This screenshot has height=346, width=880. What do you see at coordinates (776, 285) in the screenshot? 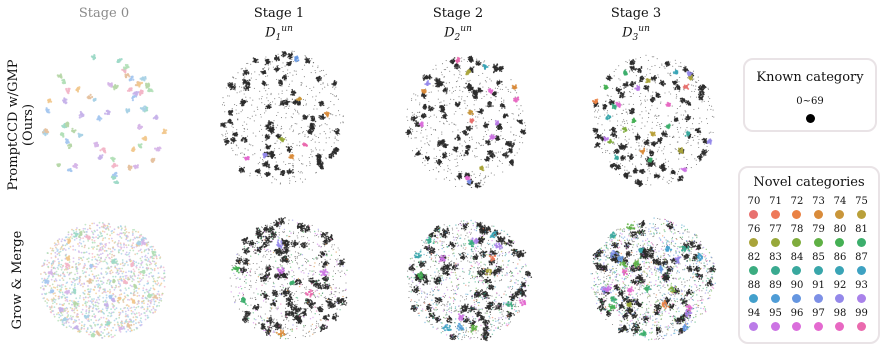
I see `legend-novel-label-89: 89` at bounding box center [776, 285].